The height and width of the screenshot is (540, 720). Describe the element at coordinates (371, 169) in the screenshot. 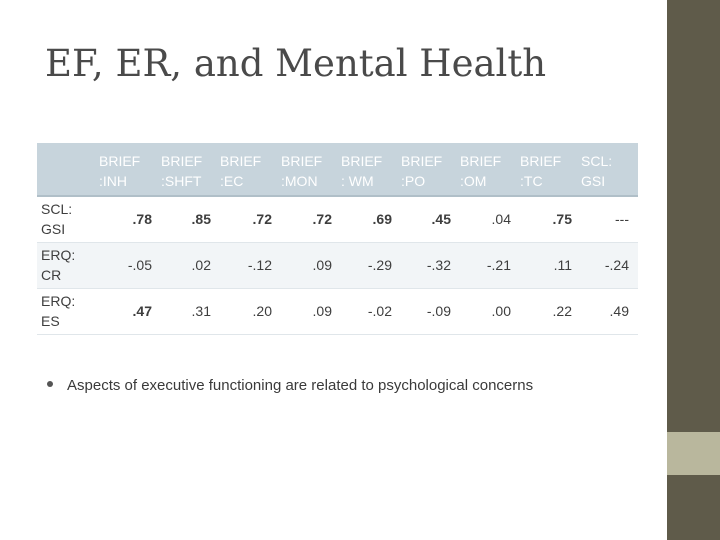

I see `table-header-cell: BRIEF : WM` at that location.